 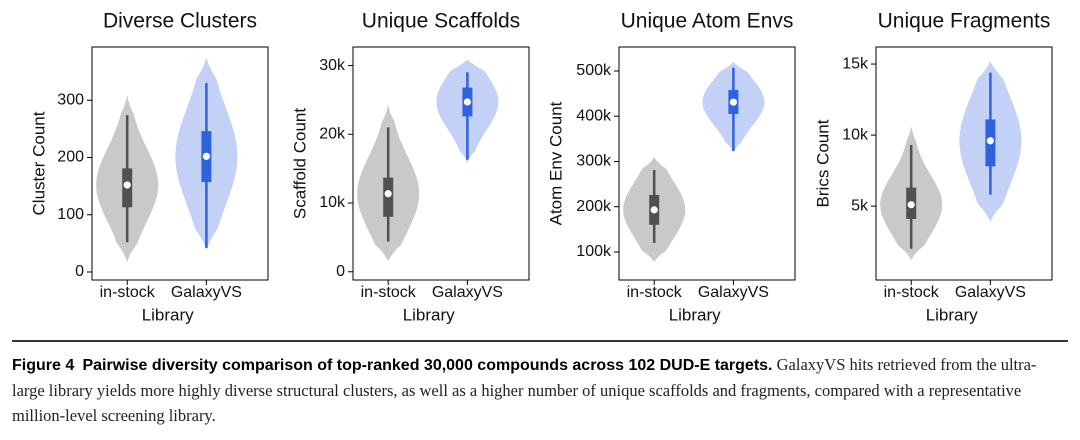 I want to click on y-tick-label: 100, so click(x=70, y=214).